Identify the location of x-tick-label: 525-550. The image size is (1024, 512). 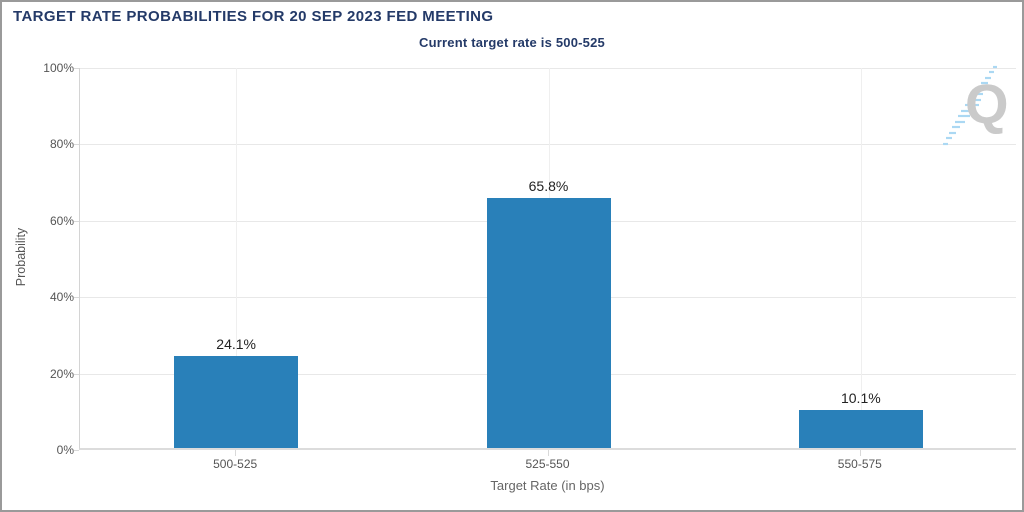
(547, 464).